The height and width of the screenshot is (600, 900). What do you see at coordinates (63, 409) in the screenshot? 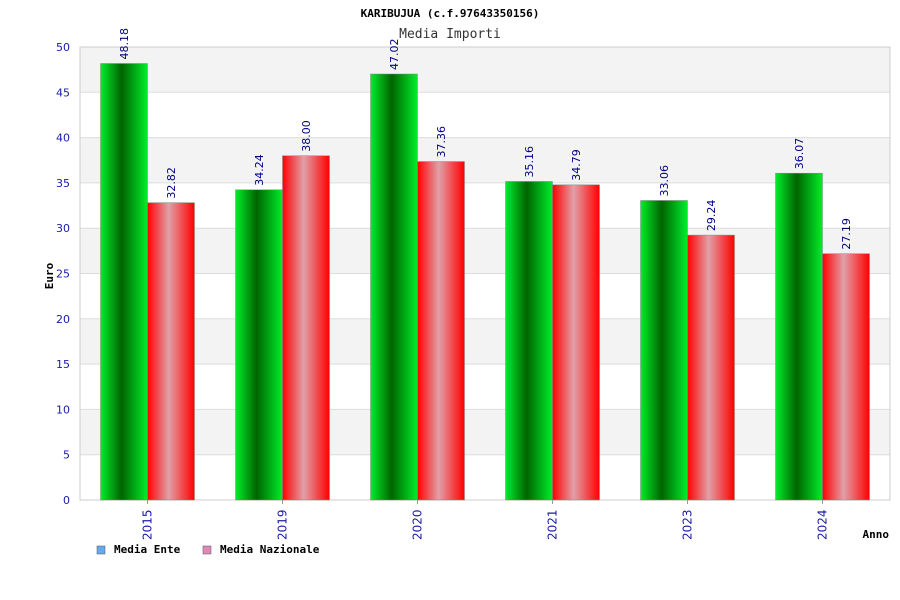
I see `y-tick-label: 10` at bounding box center [63, 409].